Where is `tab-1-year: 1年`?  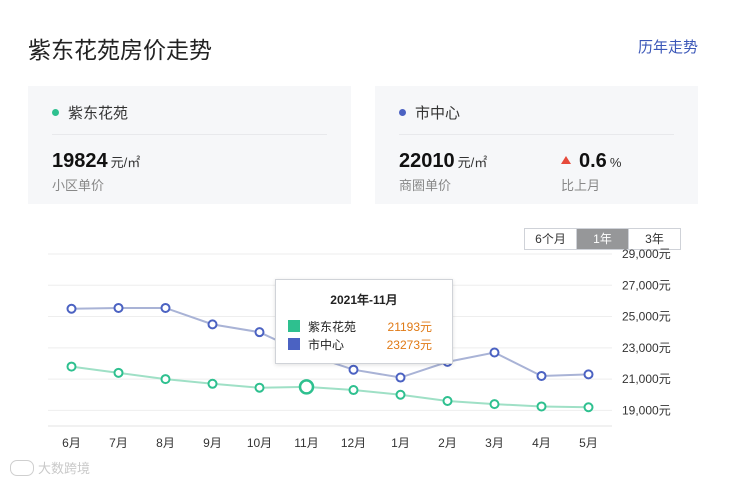
tab-1-year: 1年 is located at coordinates (602, 239).